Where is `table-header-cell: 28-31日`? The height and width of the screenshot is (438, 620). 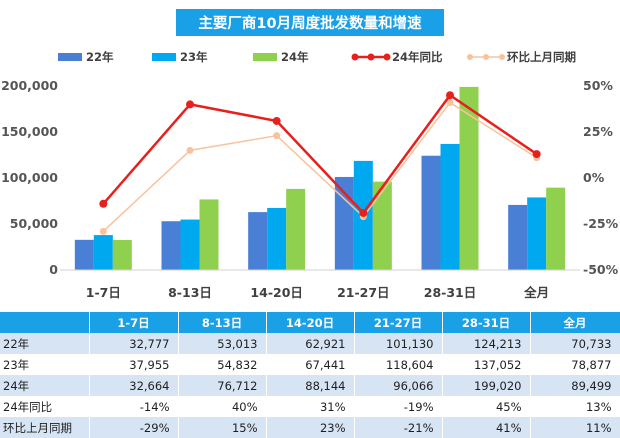
table-header-cell: 28-31日 is located at coordinates (486, 322).